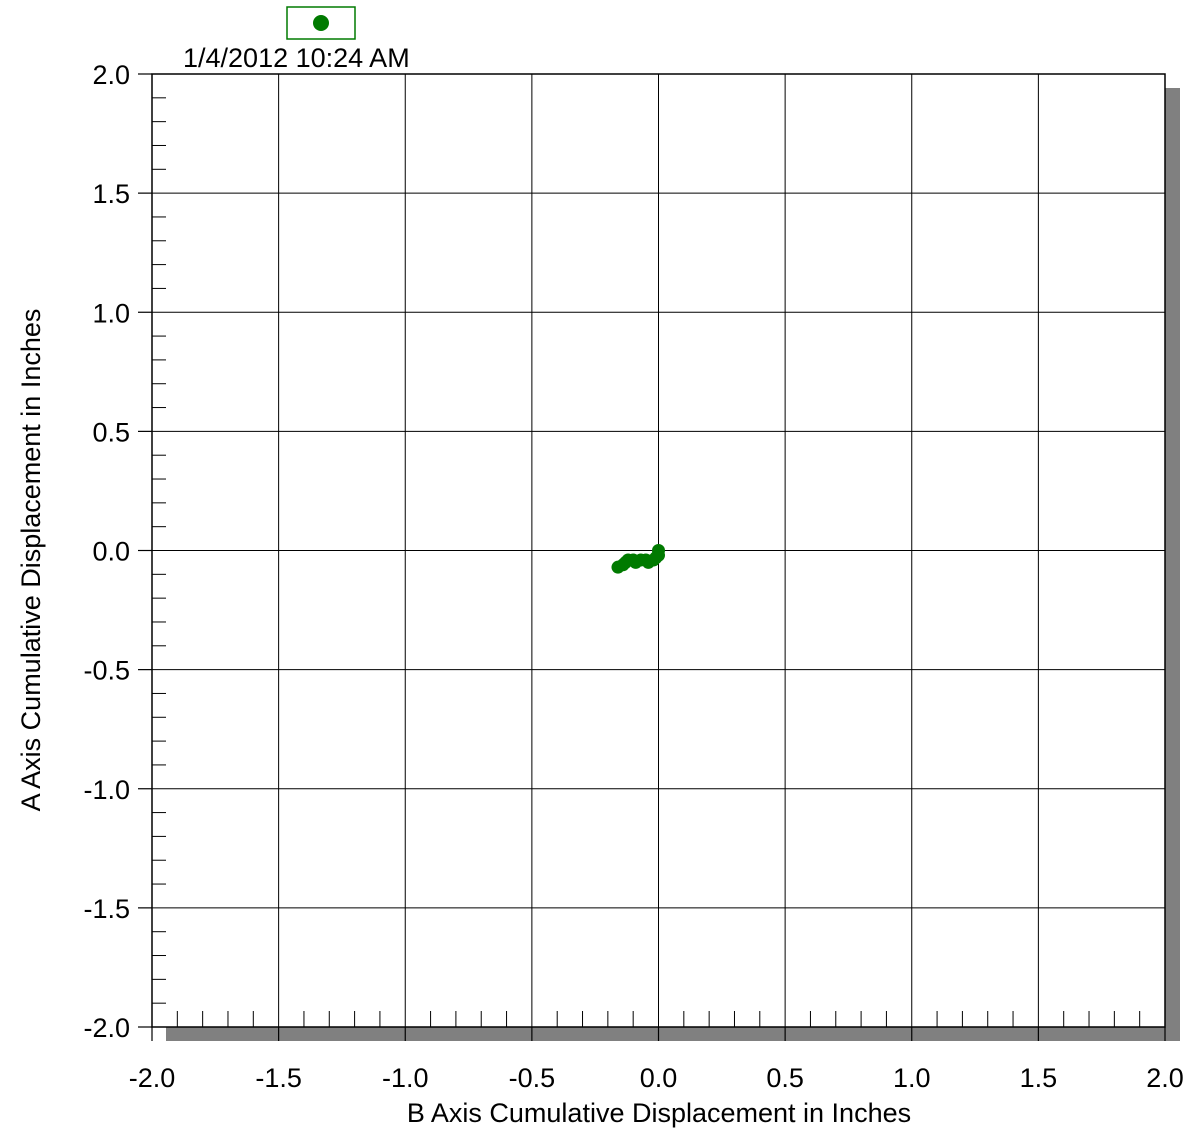 The image size is (1194, 1134). What do you see at coordinates (912, 1078) in the screenshot?
I see `x-tick-label: 1.0` at bounding box center [912, 1078].